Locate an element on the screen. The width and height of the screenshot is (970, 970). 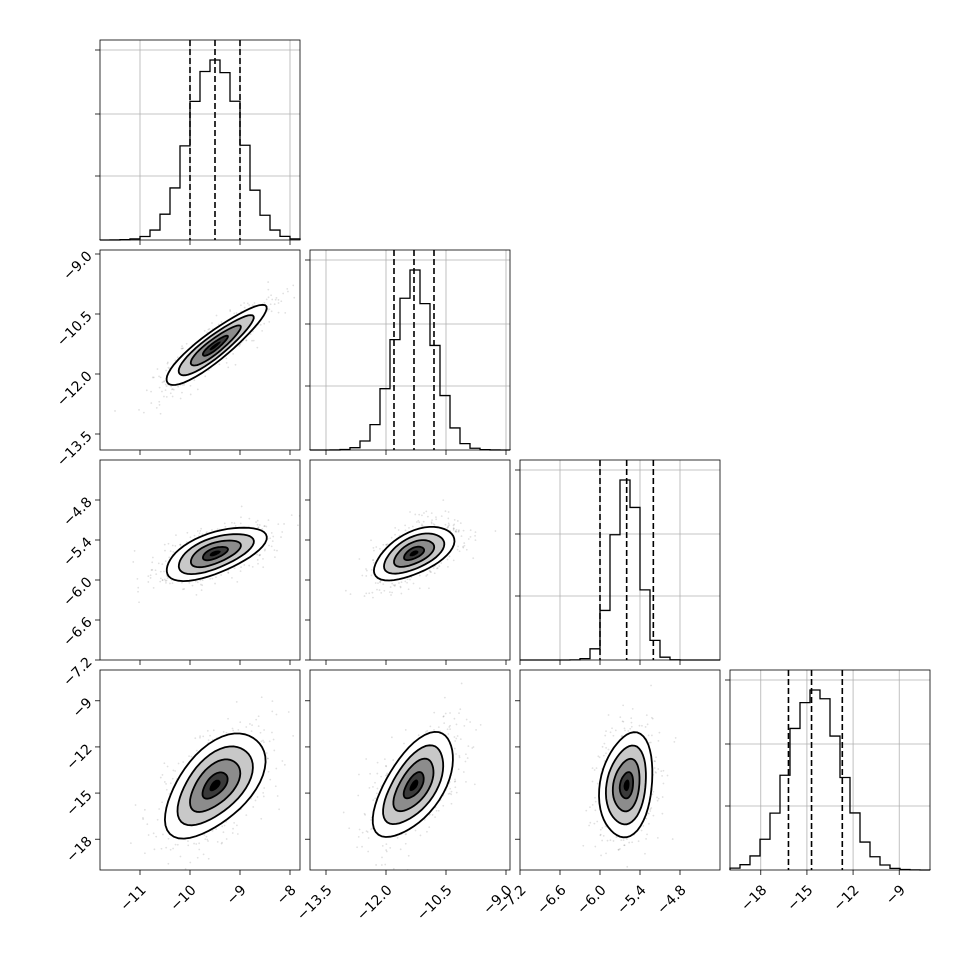
x-tick-label: −11 is located at coordinates (133, 898).